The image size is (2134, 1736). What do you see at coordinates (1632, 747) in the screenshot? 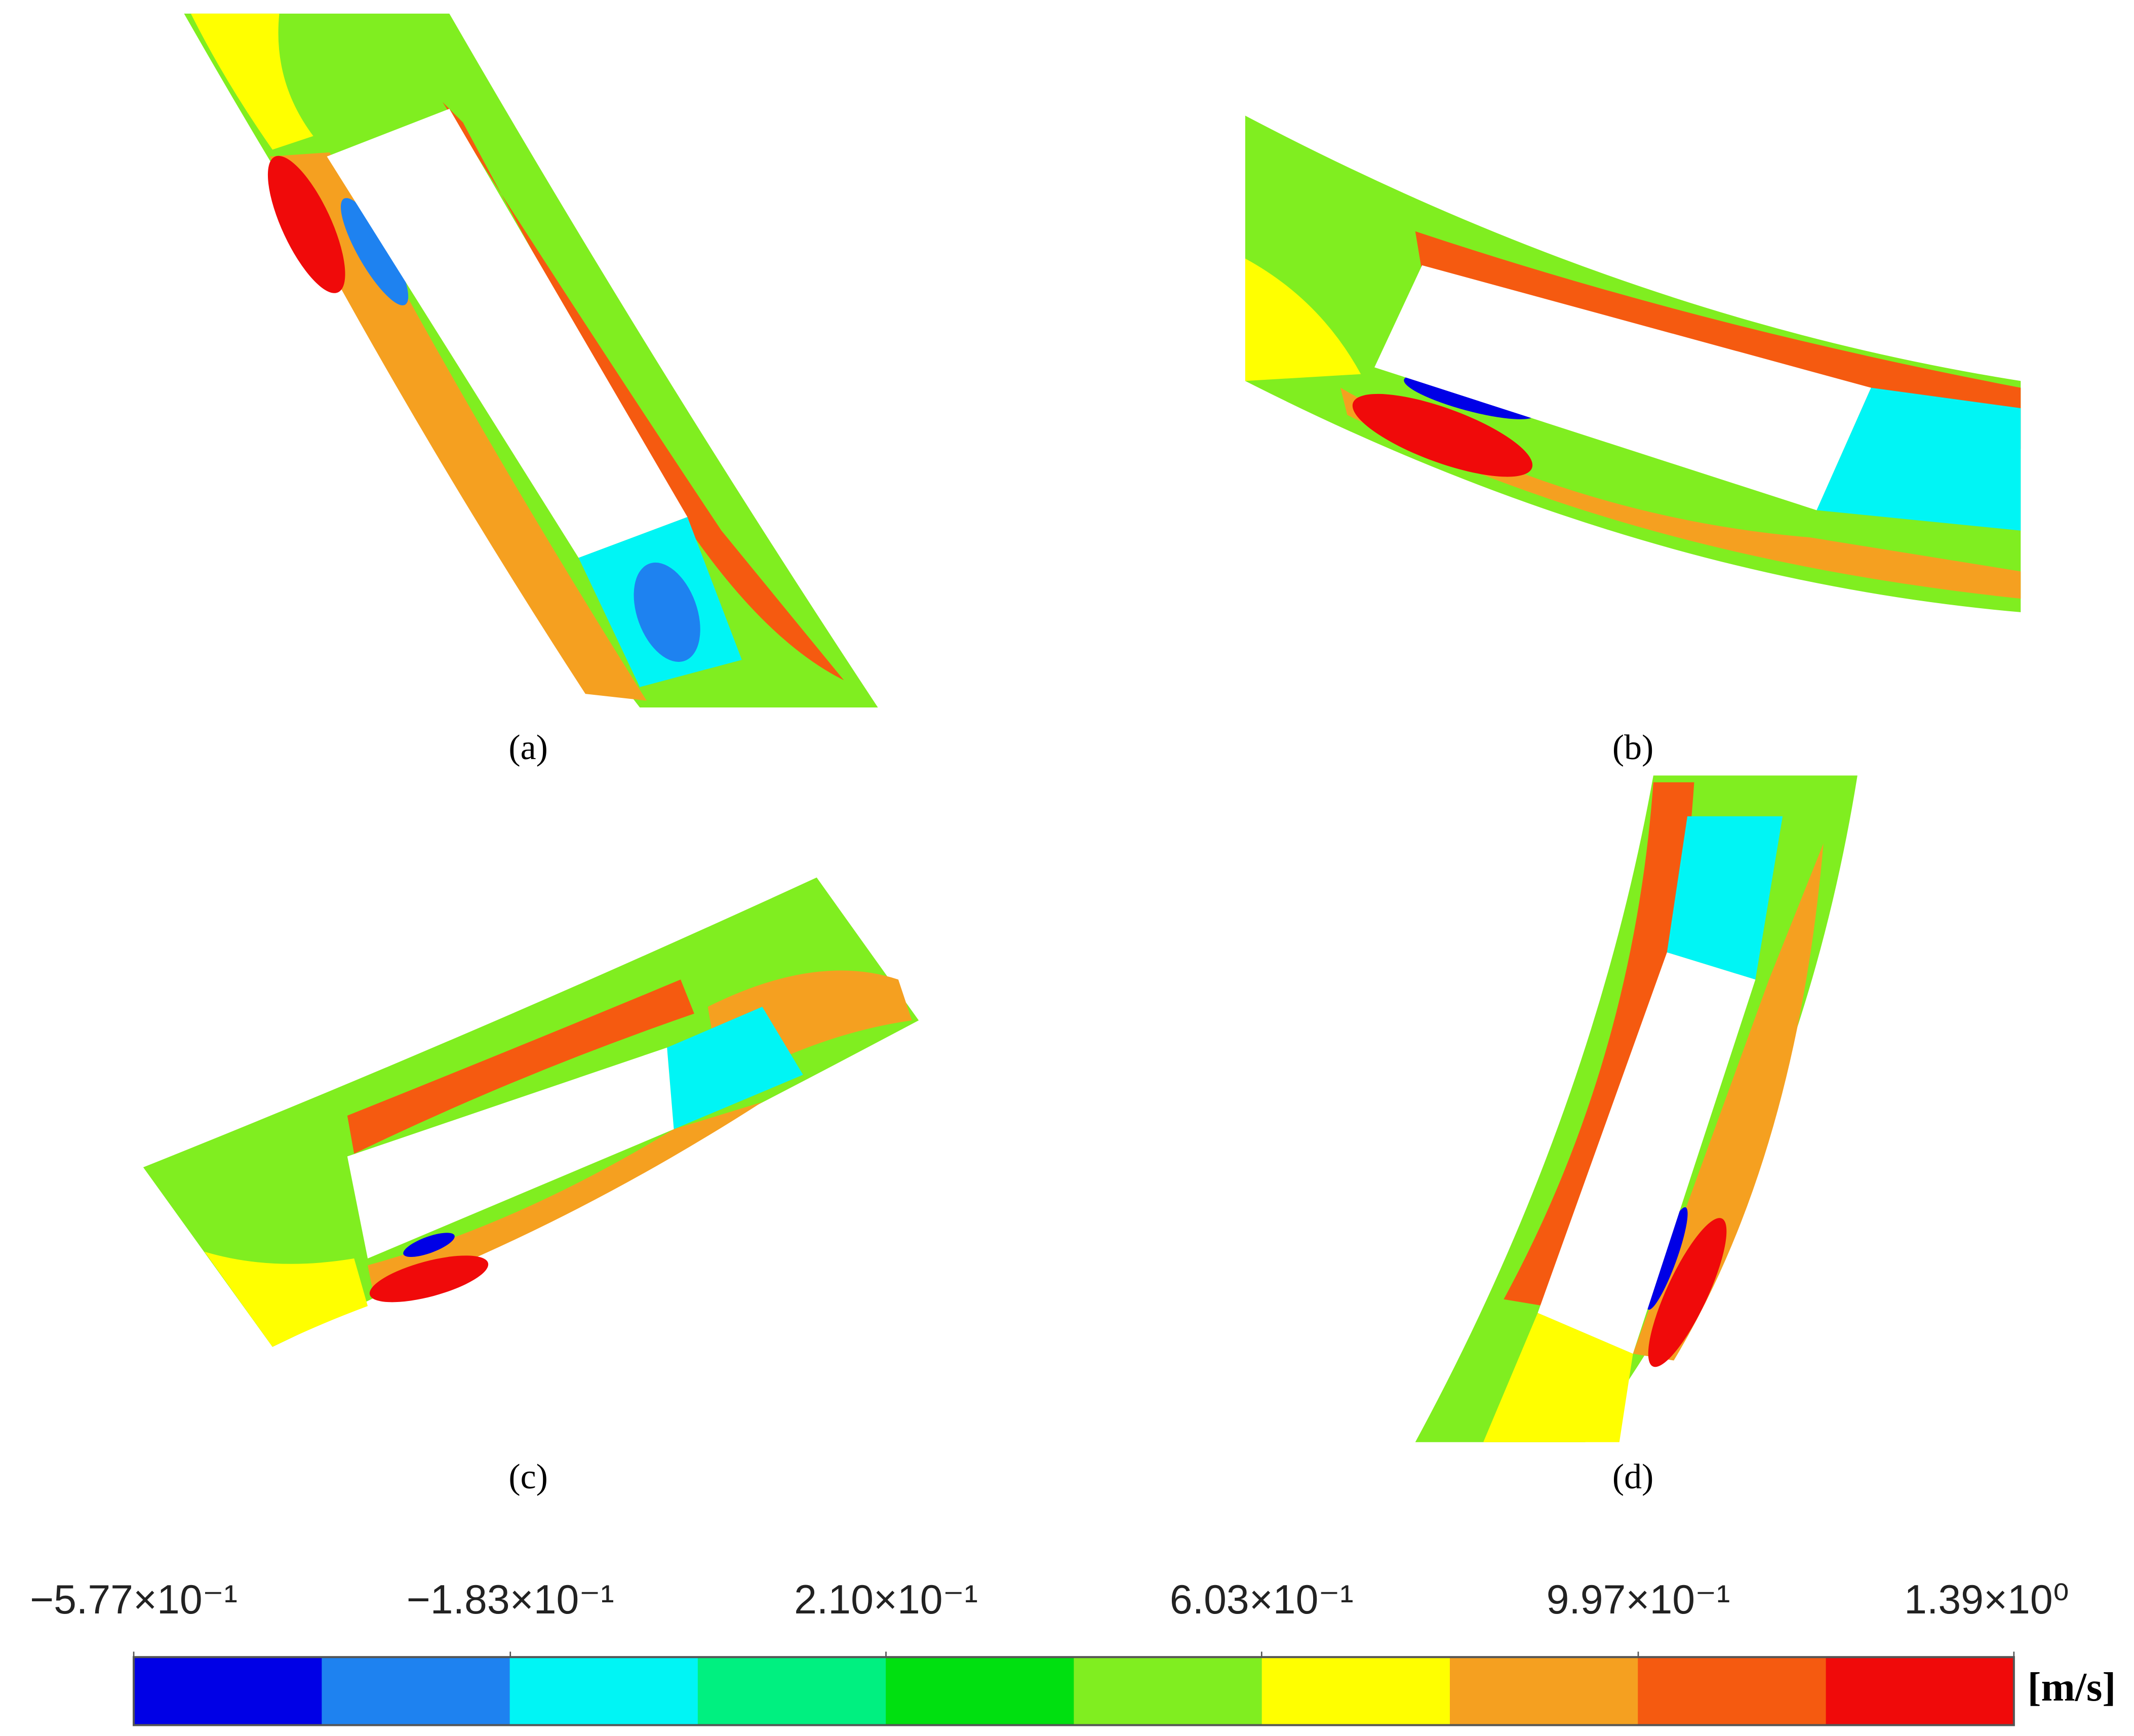
I see `panel-label: (b)` at bounding box center [1632, 747].